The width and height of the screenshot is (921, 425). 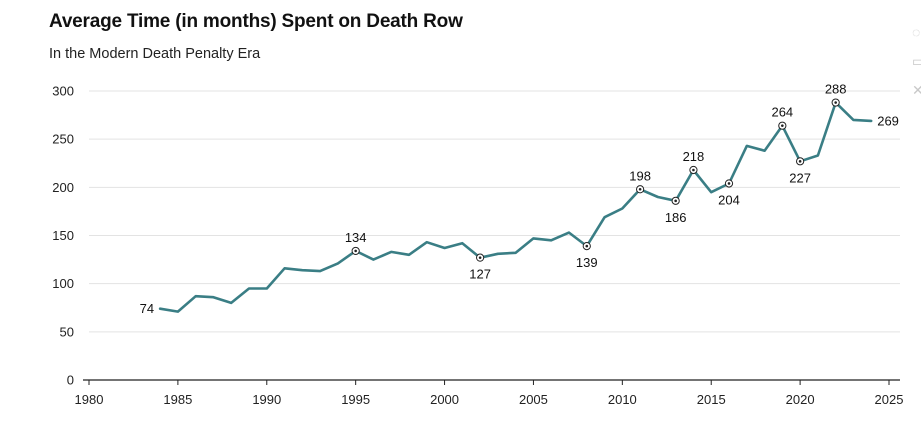 What do you see at coordinates (63, 187) in the screenshot?
I see `y-tick-label: 200` at bounding box center [63, 187].